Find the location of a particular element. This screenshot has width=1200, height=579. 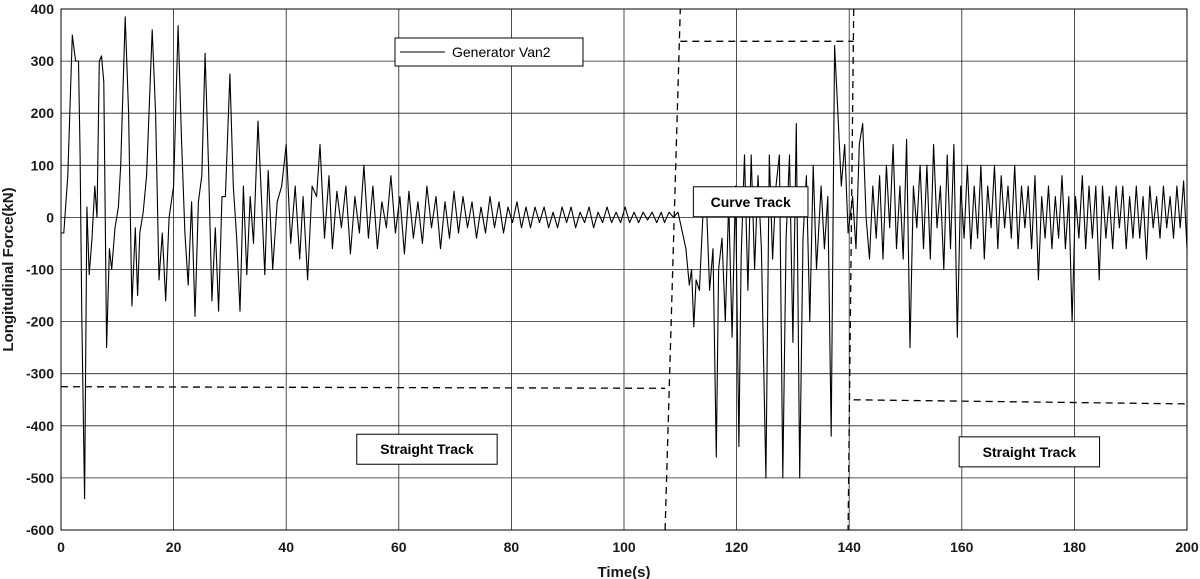

y-tick-label: -400 is located at coordinates (40, 426).